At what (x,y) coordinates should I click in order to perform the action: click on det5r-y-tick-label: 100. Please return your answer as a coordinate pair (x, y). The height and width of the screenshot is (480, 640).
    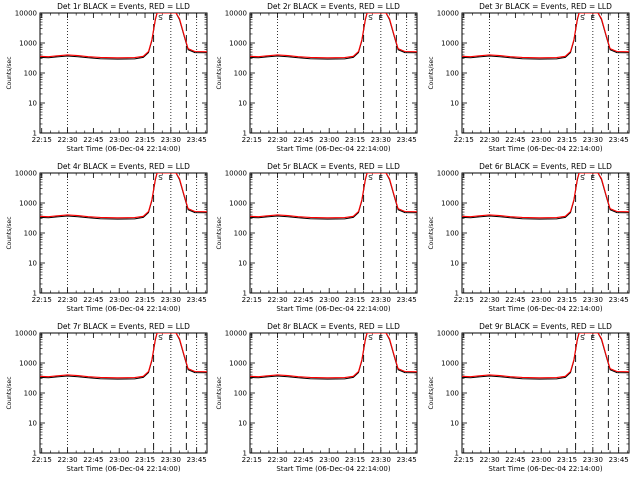
    Looking at the image, I should click on (240, 234).